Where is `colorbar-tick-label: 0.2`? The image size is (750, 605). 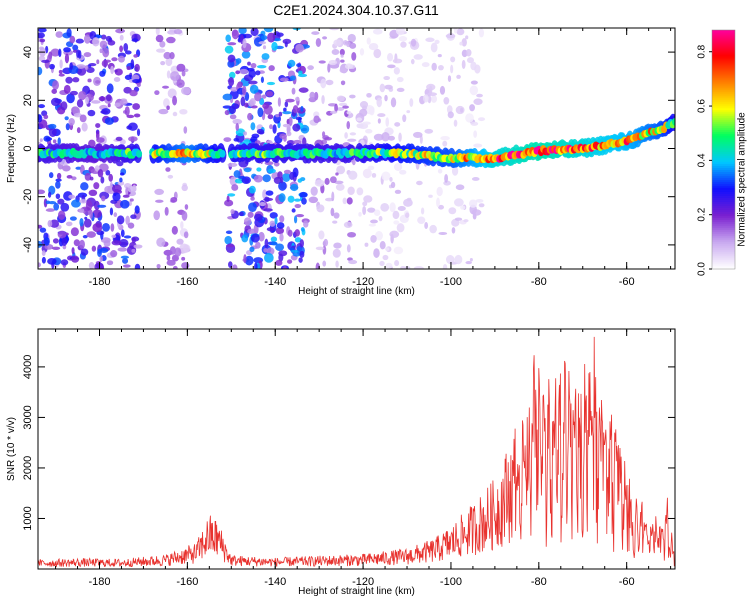
colorbar-tick-label: 0.2 is located at coordinates (702, 214).